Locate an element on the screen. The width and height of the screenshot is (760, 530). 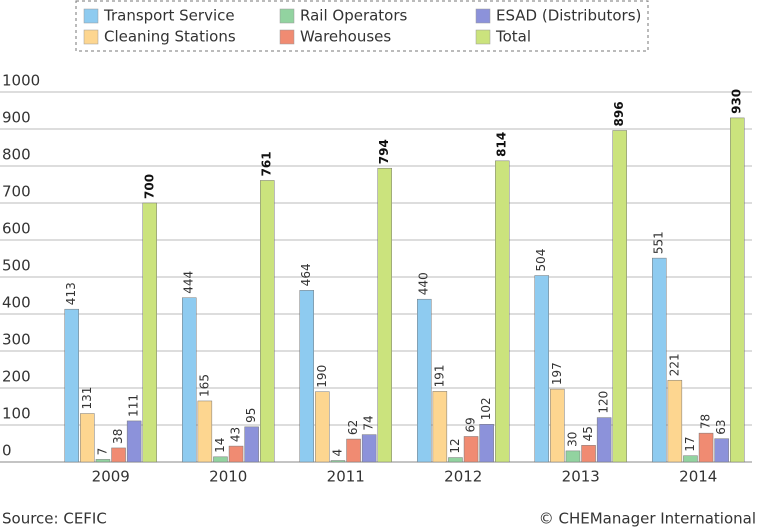
value-label: 440 is located at coordinates (424, 283).